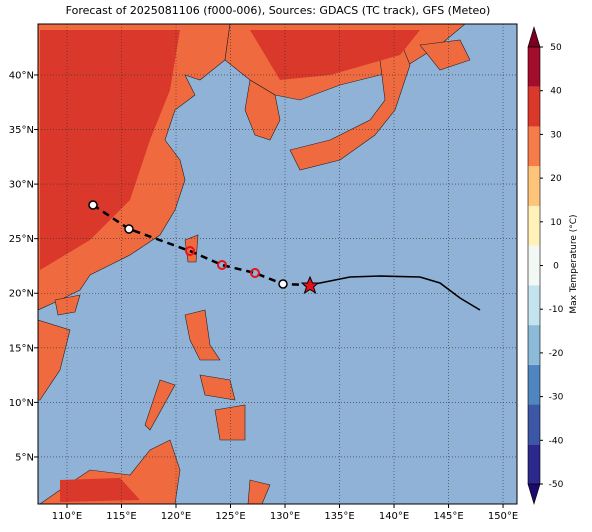 This screenshot has width=592, height=532. What do you see at coordinates (556, 310) in the screenshot?
I see `colorbar-tick-label: -10` at bounding box center [556, 310].